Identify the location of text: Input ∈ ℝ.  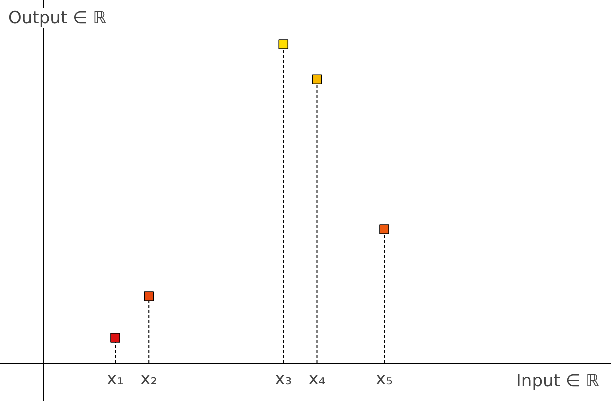
(558, 382).